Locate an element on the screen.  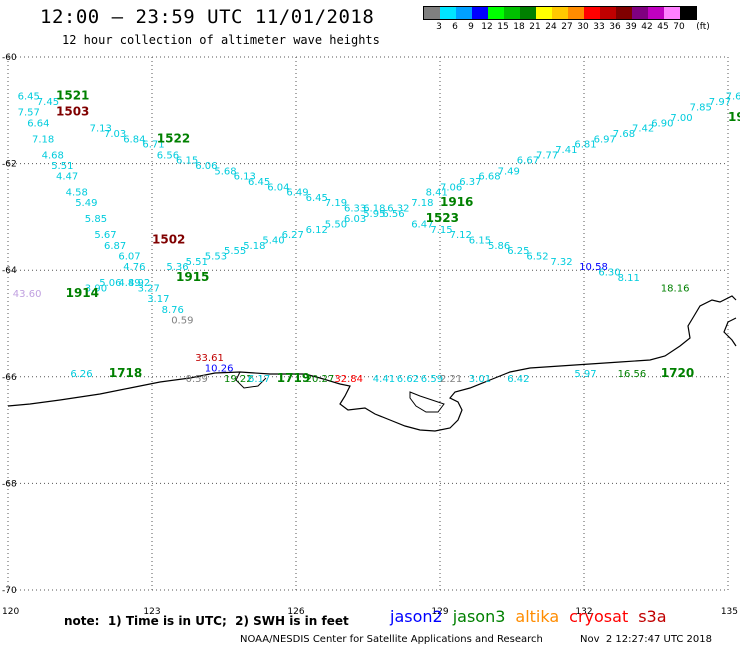
swh-value: 19.22 is located at coordinates (238, 379).